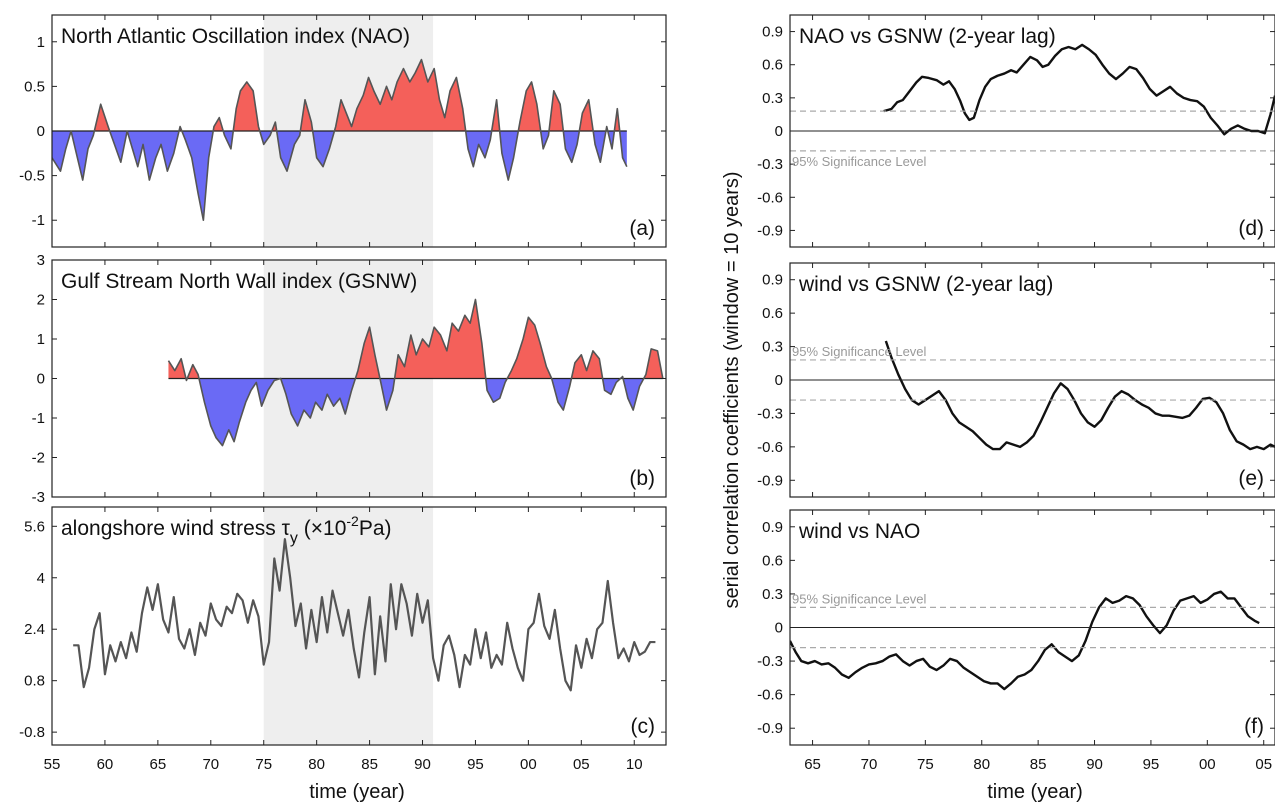 Image resolution: width=1275 pixels, height=802 pixels. Describe the element at coordinates (1207, 764) in the screenshot. I see `xtick-label-f-7: 00` at that location.